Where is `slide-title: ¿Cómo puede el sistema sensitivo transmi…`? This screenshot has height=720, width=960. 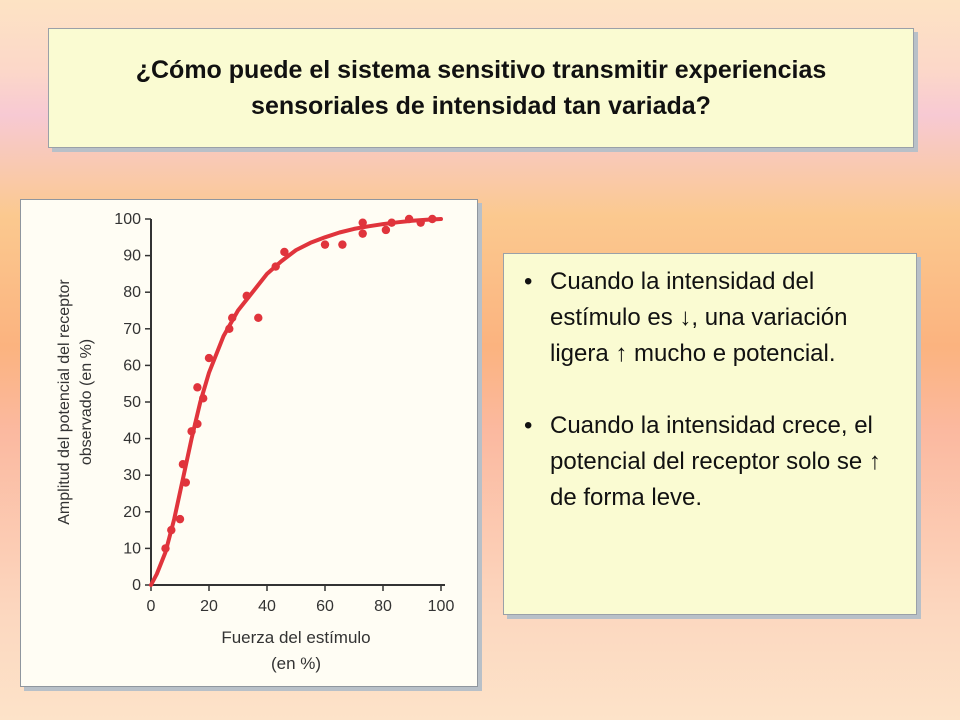 slide-title: ¿Cómo puede el sistema sensitivo transmi… is located at coordinates (481, 88).